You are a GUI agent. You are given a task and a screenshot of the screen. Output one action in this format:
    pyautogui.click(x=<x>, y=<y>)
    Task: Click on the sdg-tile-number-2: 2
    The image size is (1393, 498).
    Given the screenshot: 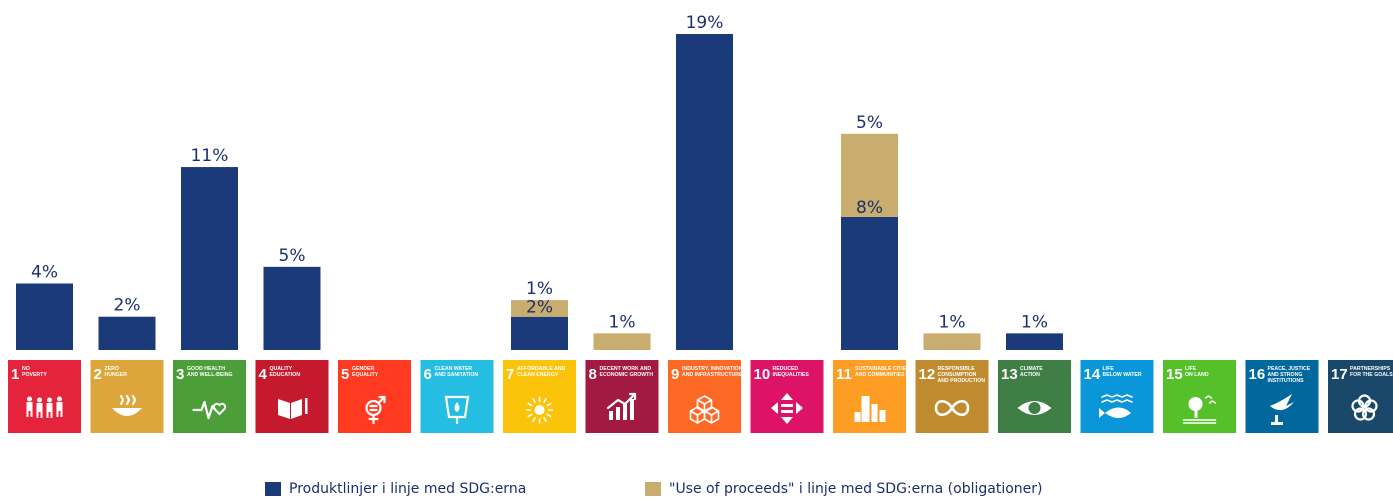 What is the action you would take?
    pyautogui.click(x=98, y=374)
    